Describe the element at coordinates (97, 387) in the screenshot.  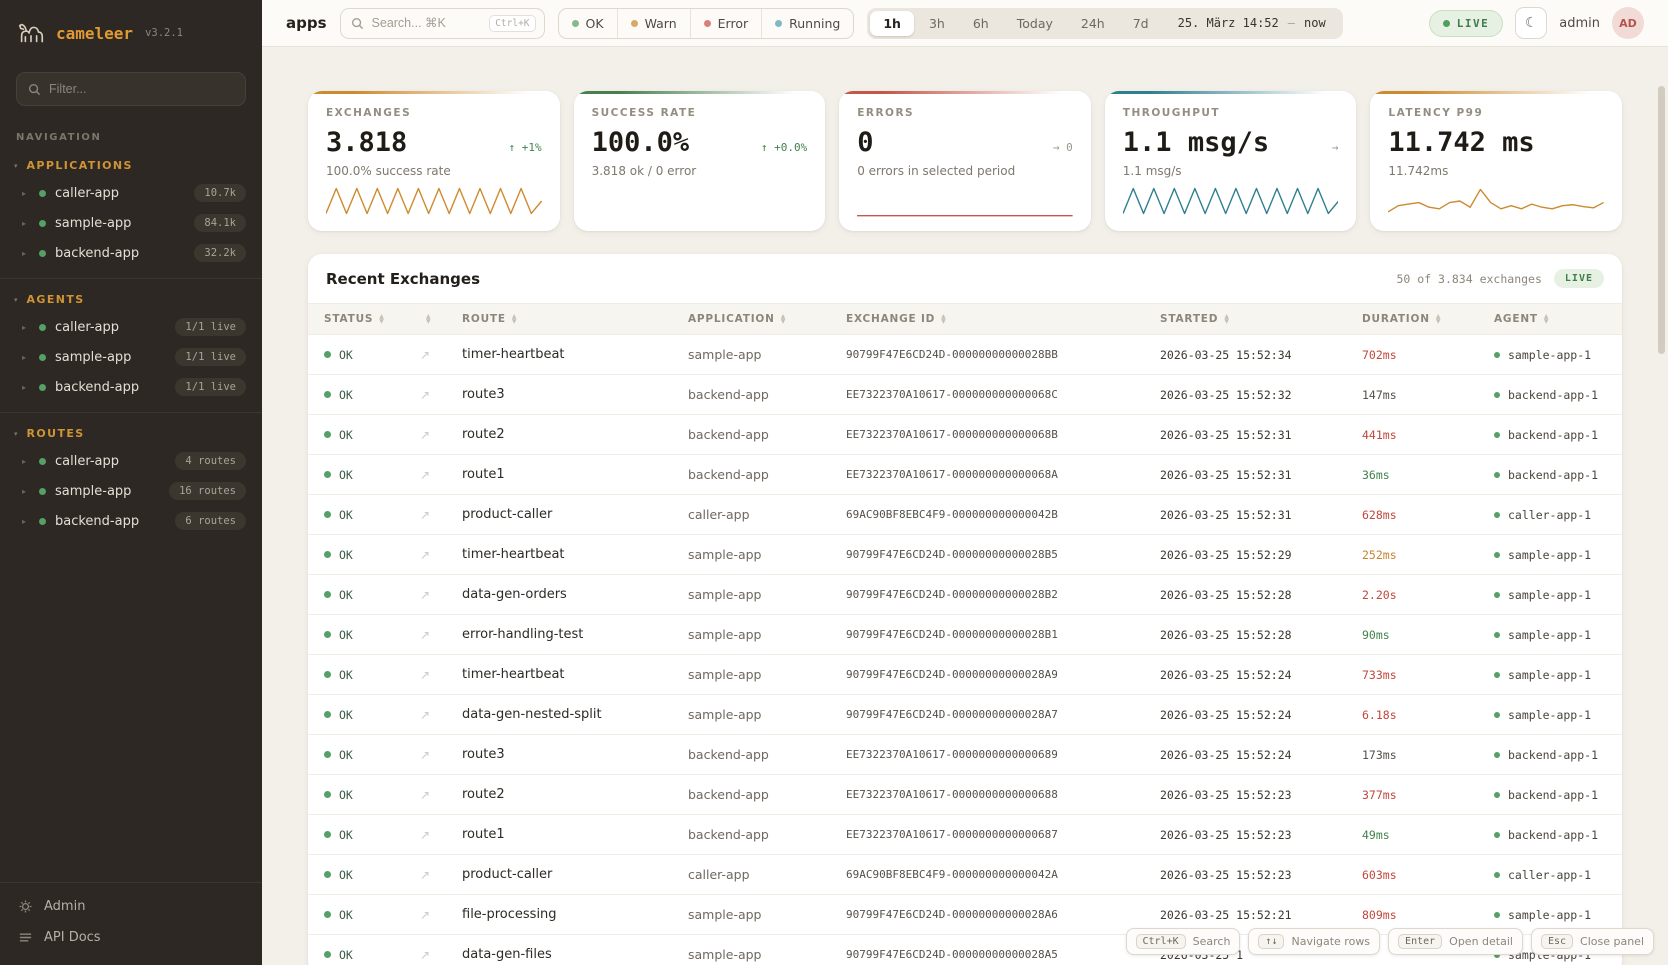
I see `sidebar-item-label: backend-app` at that location.